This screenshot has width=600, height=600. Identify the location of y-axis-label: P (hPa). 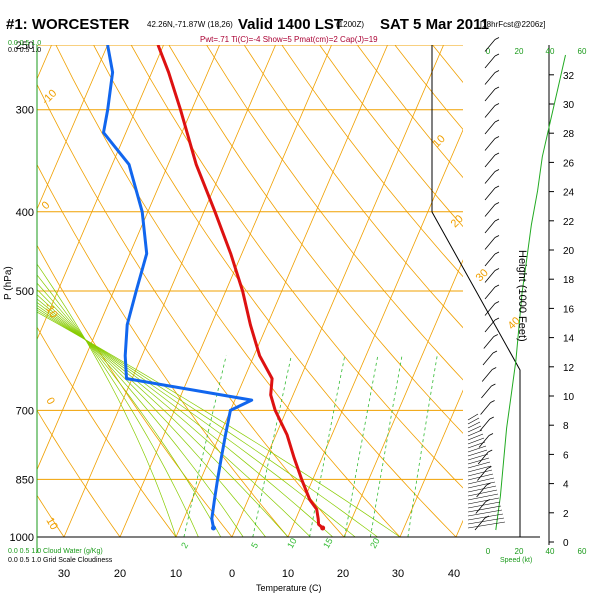
(8, 283).